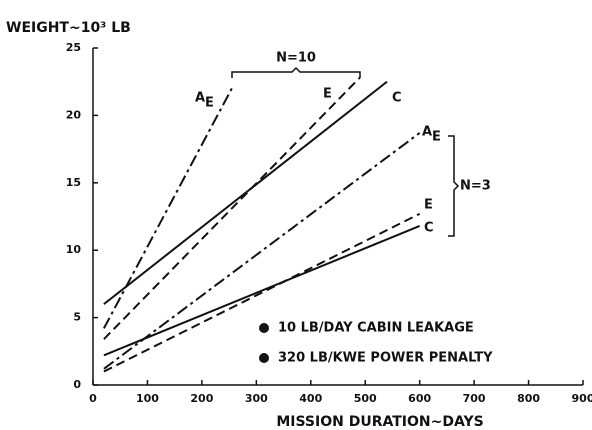 This screenshot has width=592, height=430. I want to click on y-tick-label: 25, so click(73, 47).